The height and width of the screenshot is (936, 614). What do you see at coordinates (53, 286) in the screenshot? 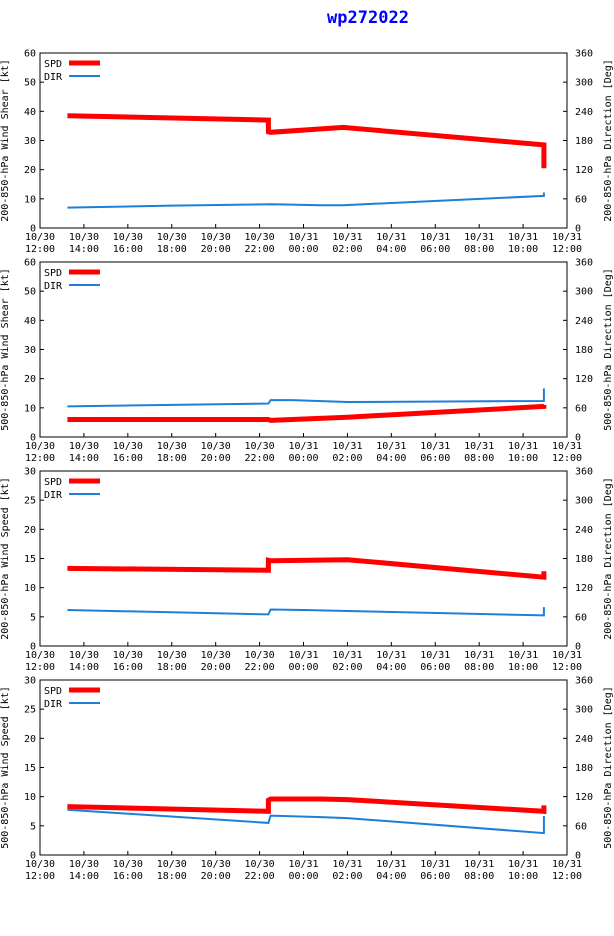
I see `panel-2-legend-label-dir: DIR` at bounding box center [53, 286].